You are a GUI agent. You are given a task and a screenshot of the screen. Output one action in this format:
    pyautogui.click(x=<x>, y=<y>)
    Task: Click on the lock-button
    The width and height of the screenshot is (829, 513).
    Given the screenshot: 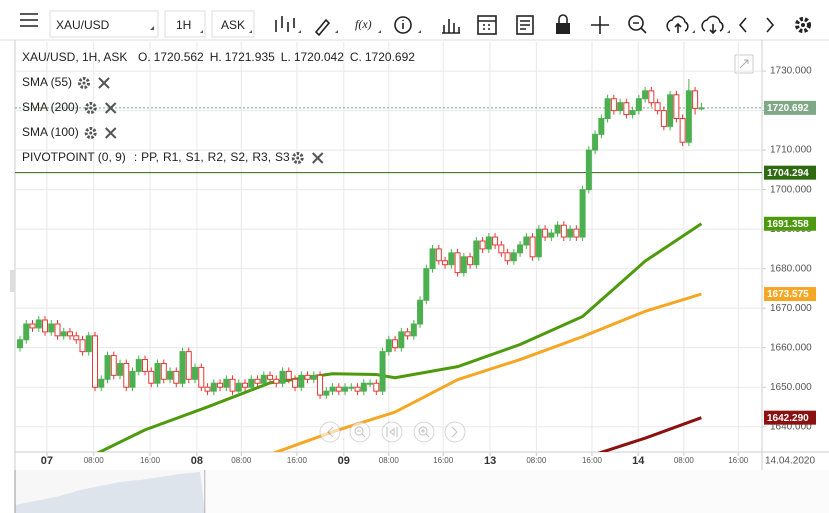 What is the action you would take?
    pyautogui.click(x=563, y=24)
    